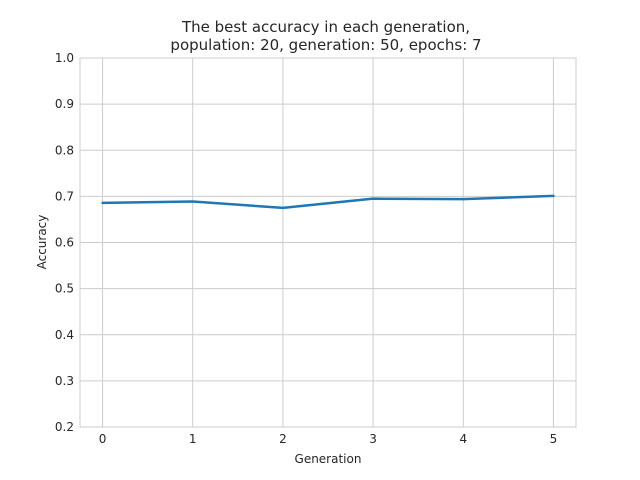 The width and height of the screenshot is (640, 480). I want to click on y-tick-labels: 0.2 0.3 0.4 0.5 0.6 0.7 0.8 0.9 1.0, so click(64, 242).